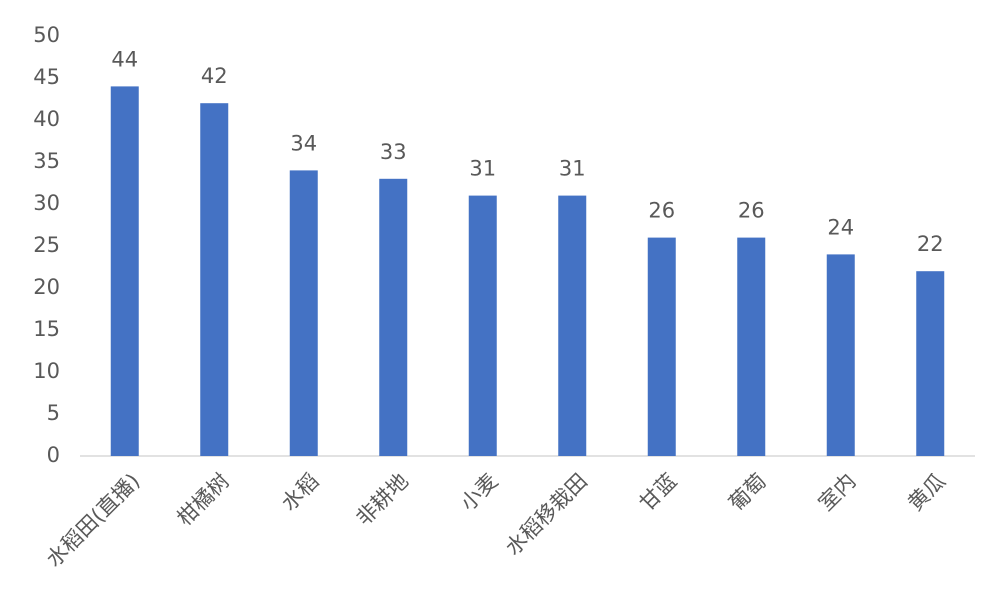 This screenshot has width=991, height=596. What do you see at coordinates (204, 500) in the screenshot?
I see `x-tick-label: 柑橘树` at bounding box center [204, 500].